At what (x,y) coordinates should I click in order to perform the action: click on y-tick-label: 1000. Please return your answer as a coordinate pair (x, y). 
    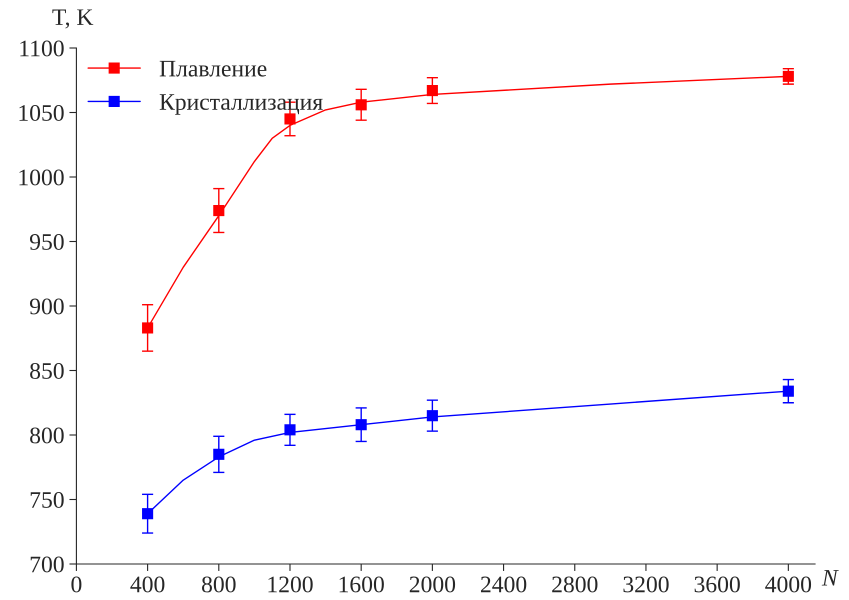
    Looking at the image, I should click on (41, 177).